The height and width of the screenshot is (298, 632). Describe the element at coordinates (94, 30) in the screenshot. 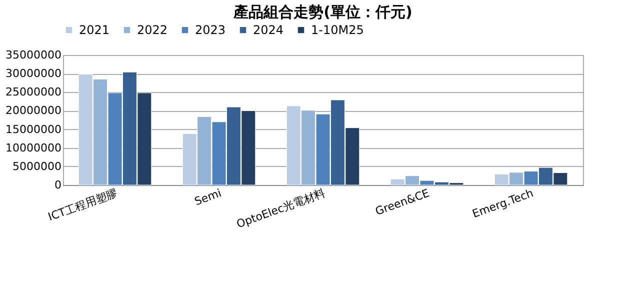

I see `legend-label: 2021` at that location.